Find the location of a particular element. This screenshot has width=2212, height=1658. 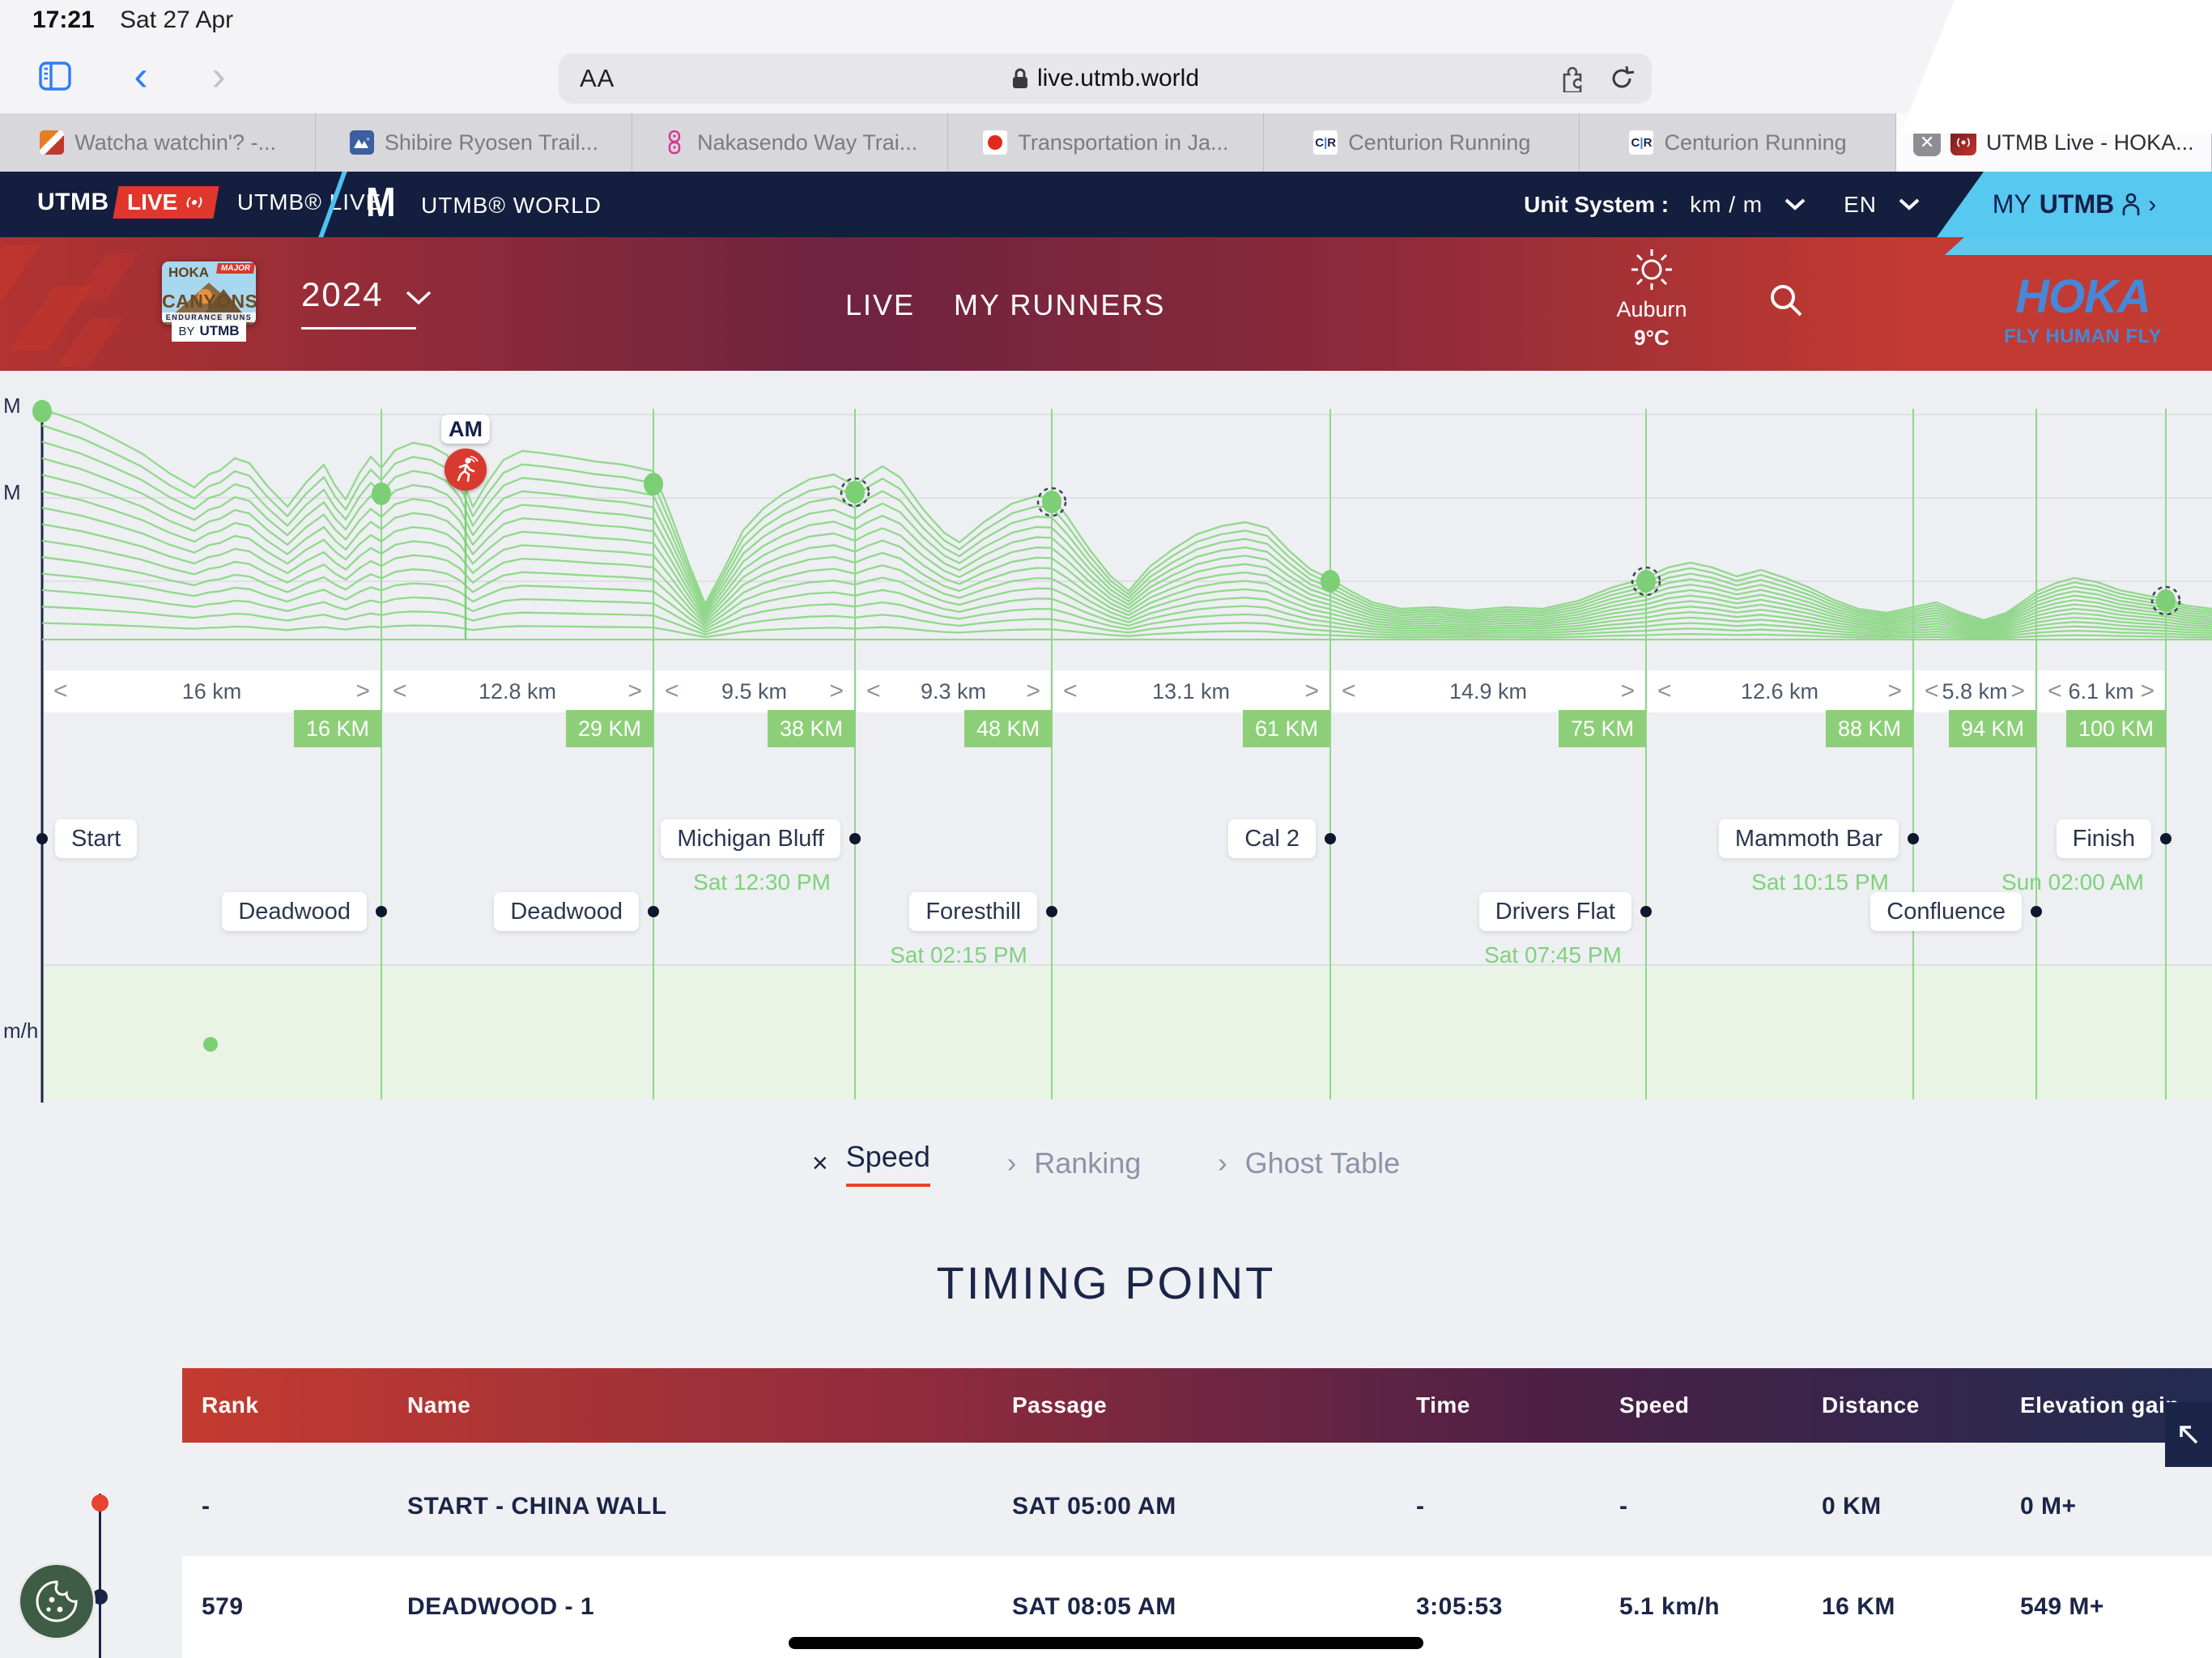

race-logo: HOKA MAJOR CANYONS ENDURANCE RUNS is located at coordinates (209, 293).